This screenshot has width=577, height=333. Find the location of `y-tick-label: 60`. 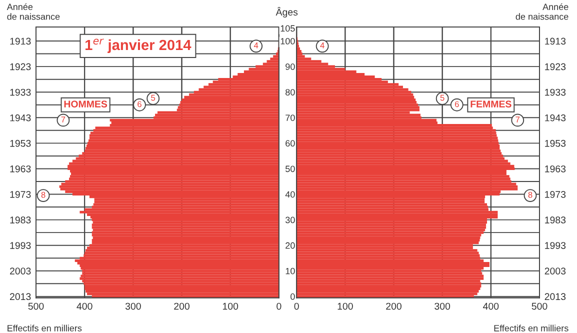

y-tick-label: 60 is located at coordinates (290, 143).